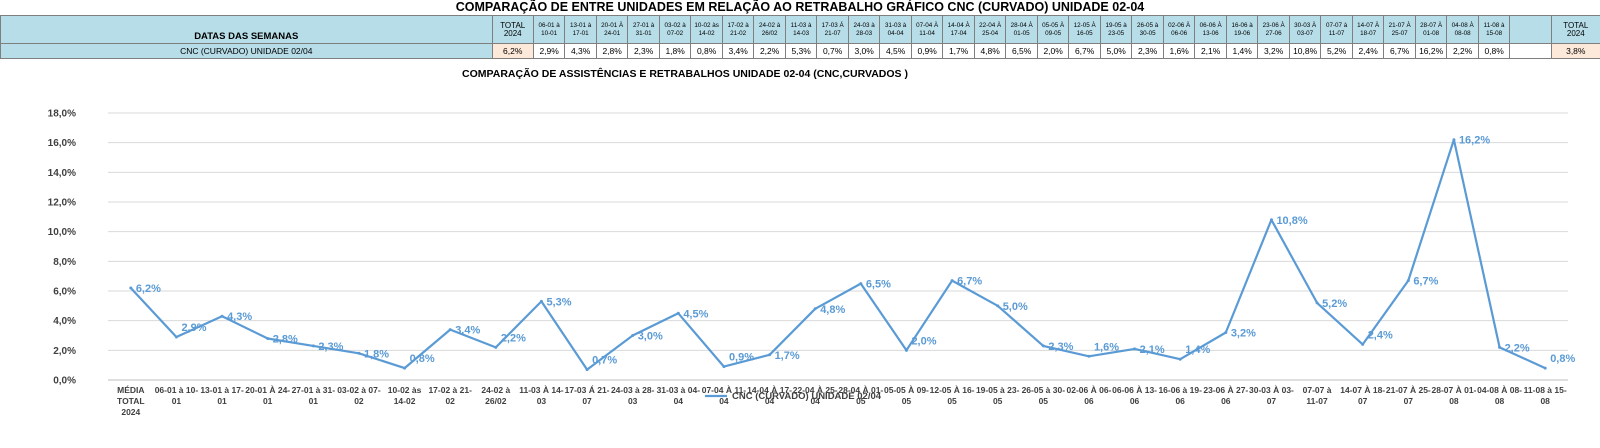 This screenshot has width=1600, height=448. I want to click on week-header: 26-05 à 30-05, so click(1147, 29).